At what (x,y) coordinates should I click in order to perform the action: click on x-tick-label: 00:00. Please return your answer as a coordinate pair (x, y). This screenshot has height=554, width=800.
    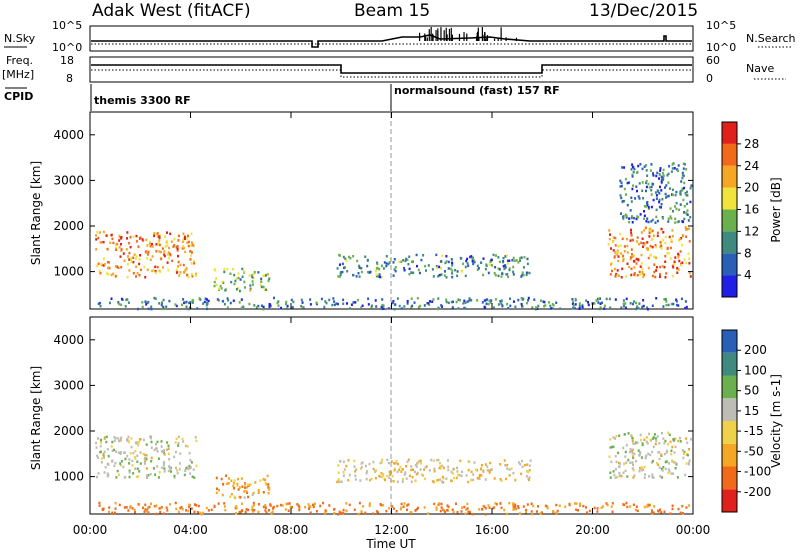
    Looking at the image, I should click on (90, 530).